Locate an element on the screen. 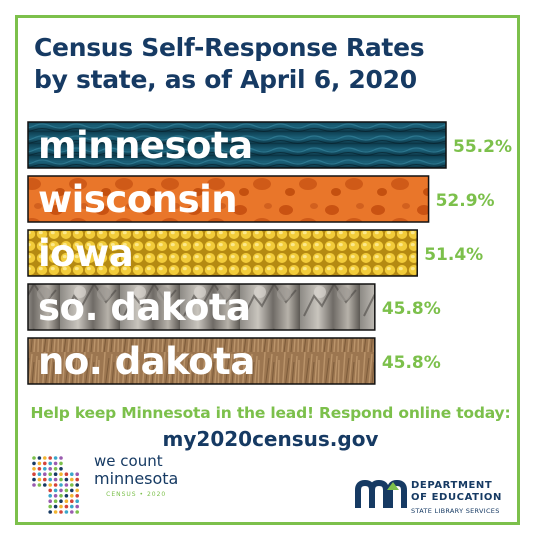 The width and height of the screenshot is (541, 540). we-count-line3: CENSUS • 2020 is located at coordinates (136, 494).